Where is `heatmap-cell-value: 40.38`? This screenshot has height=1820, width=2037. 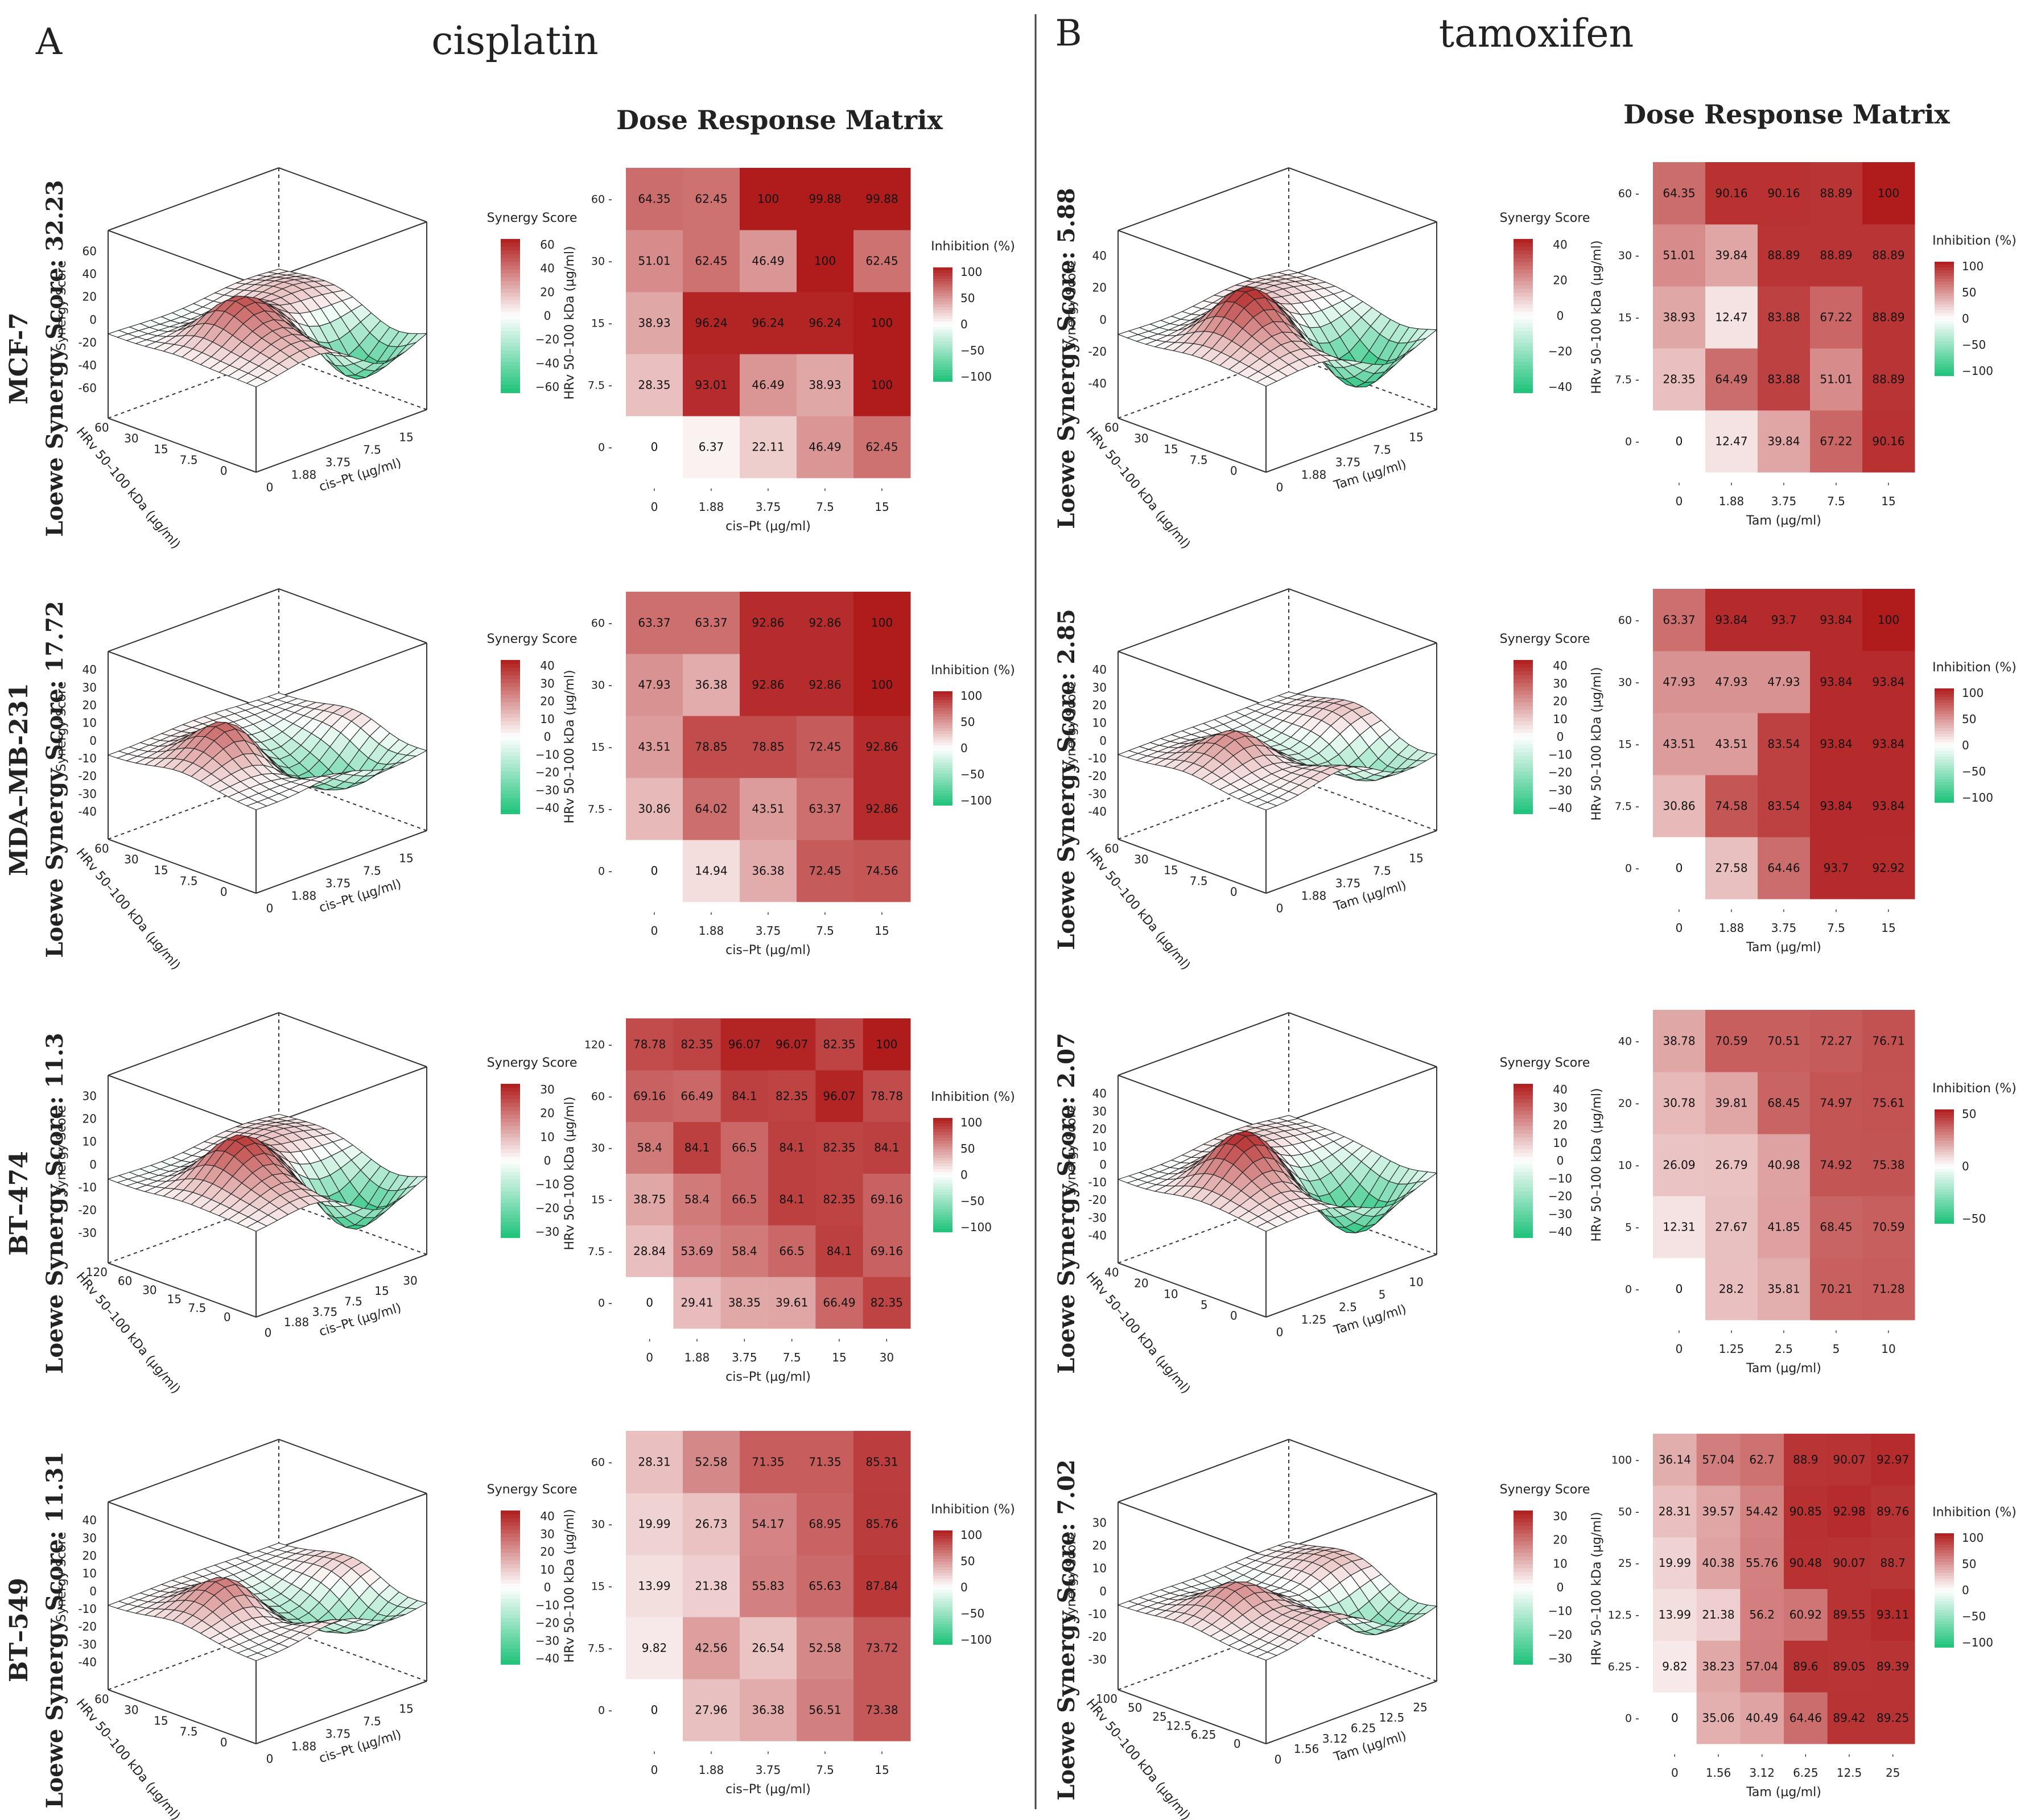 heatmap-cell-value: 40.38 is located at coordinates (1718, 1563).